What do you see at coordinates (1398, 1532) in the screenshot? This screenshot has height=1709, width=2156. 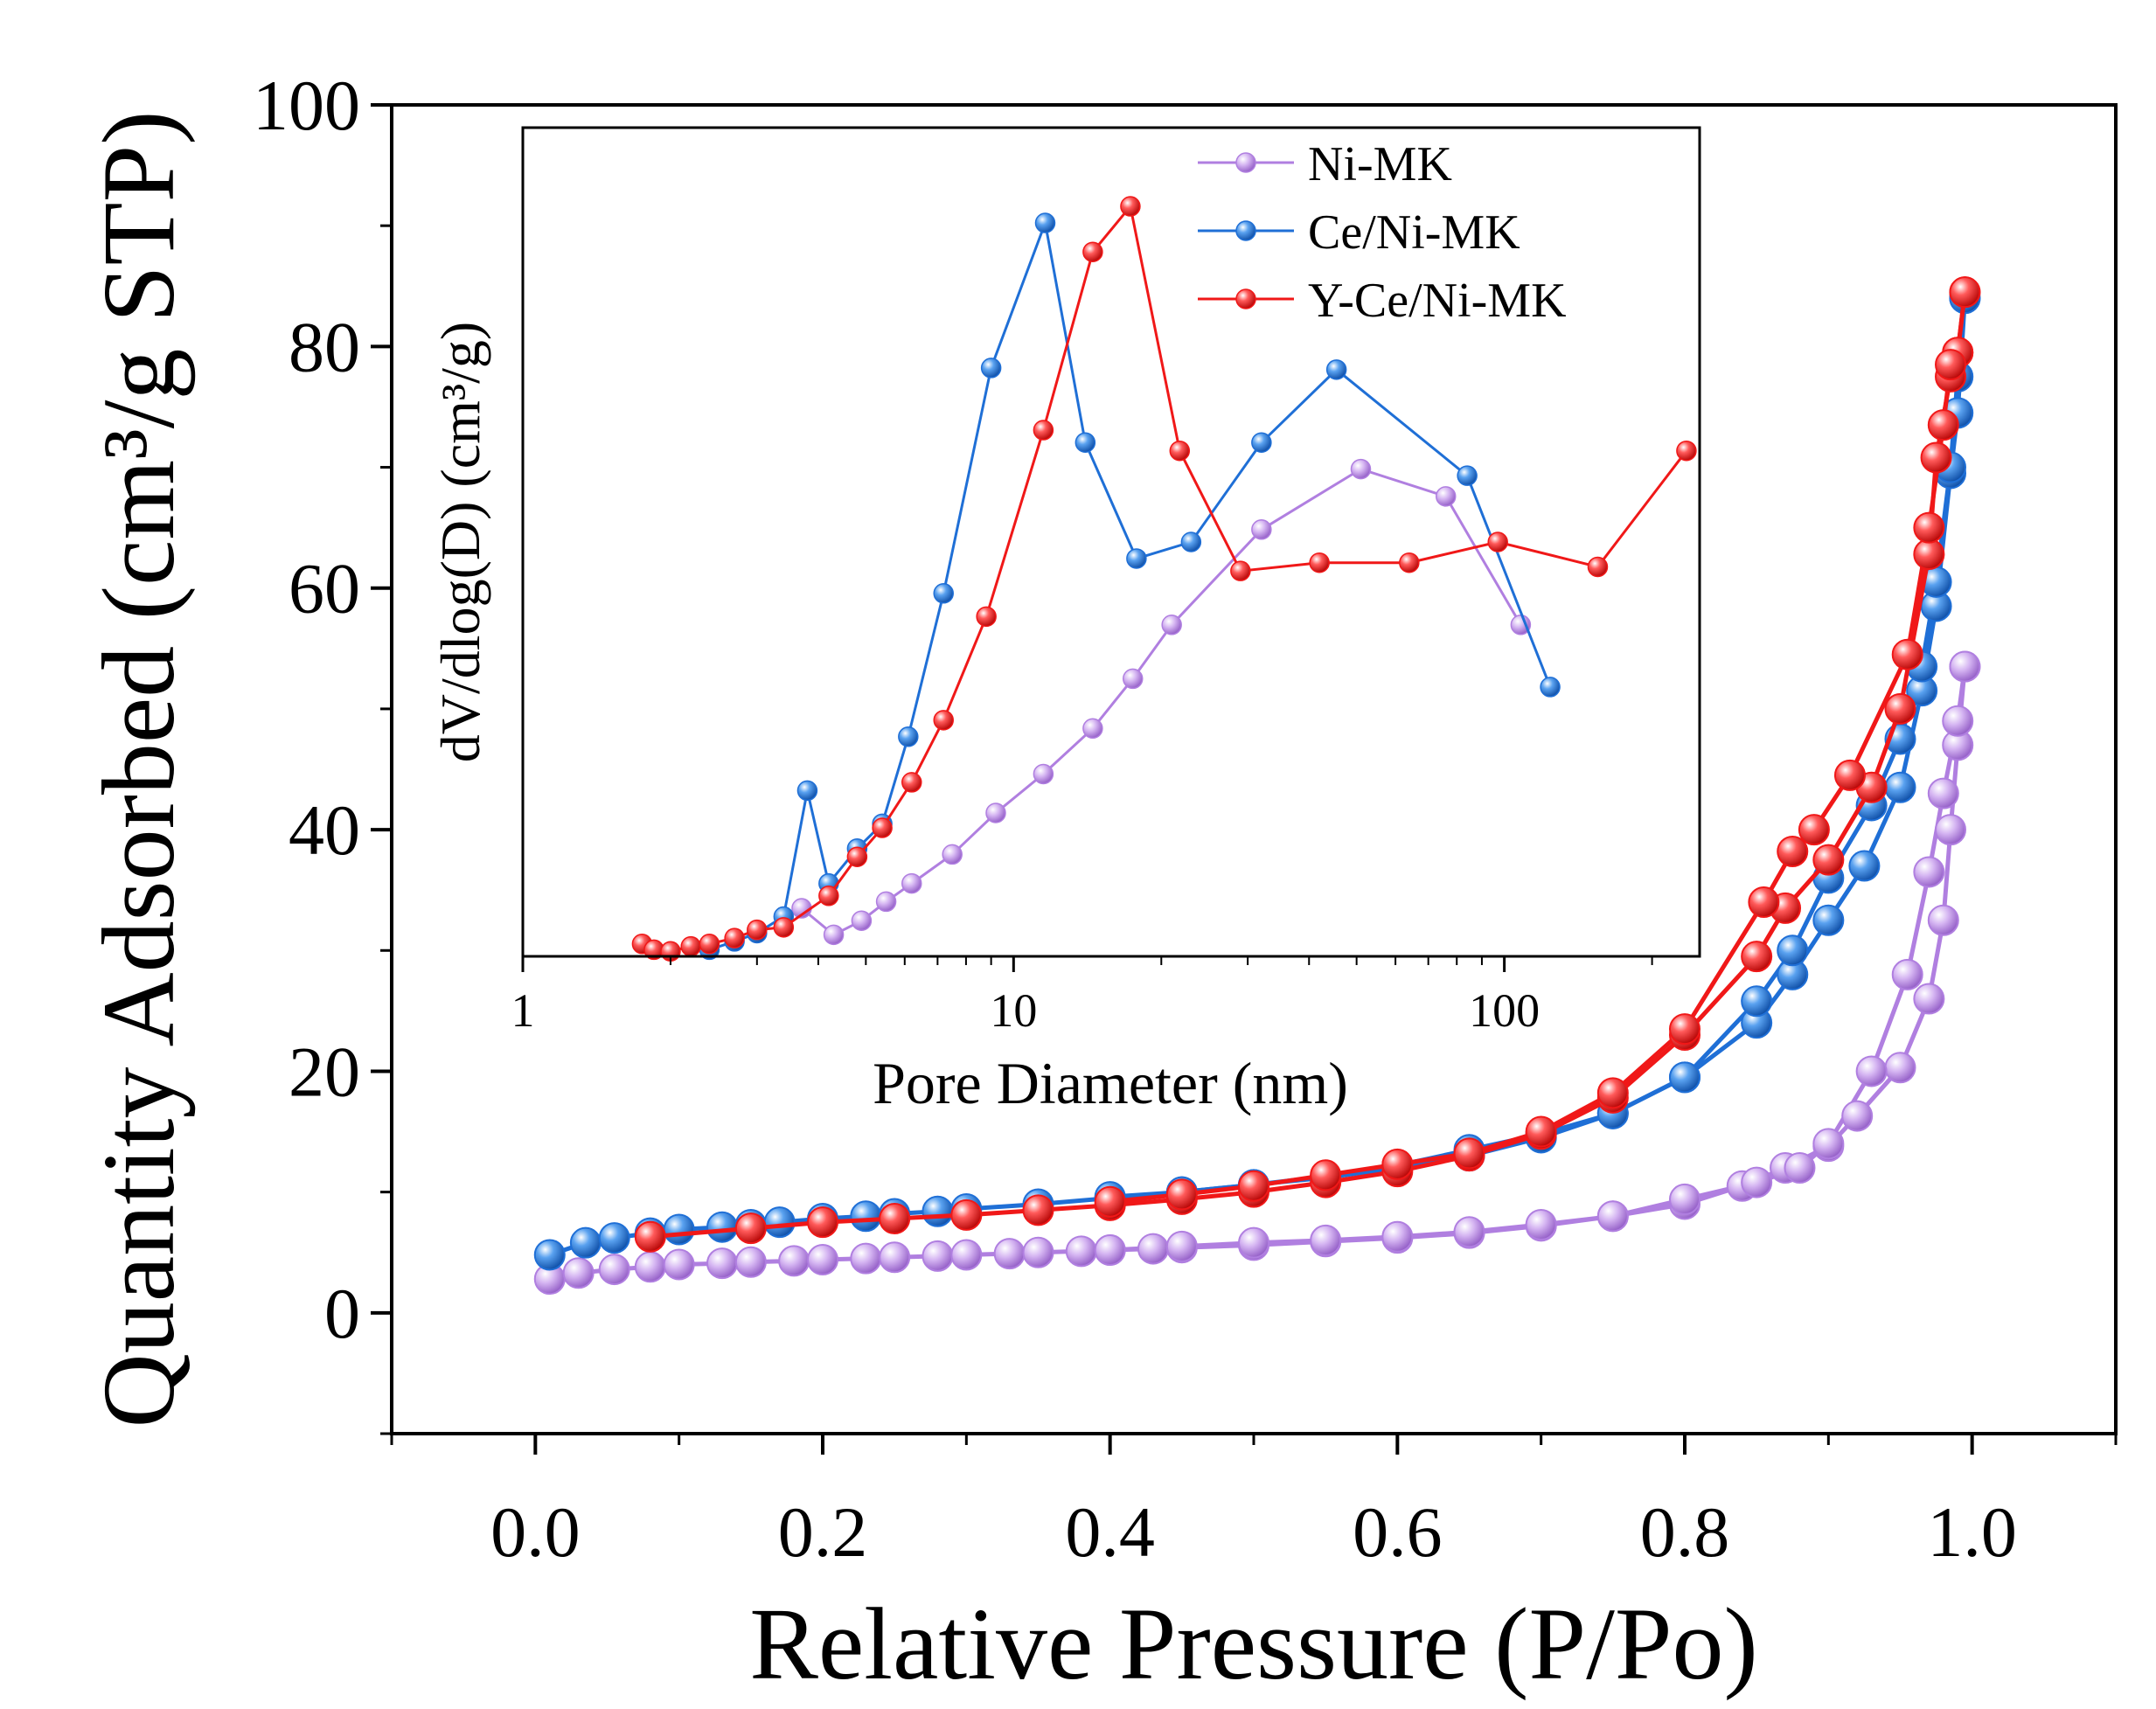 I see `x-tick-label: 0.6` at bounding box center [1398, 1532].